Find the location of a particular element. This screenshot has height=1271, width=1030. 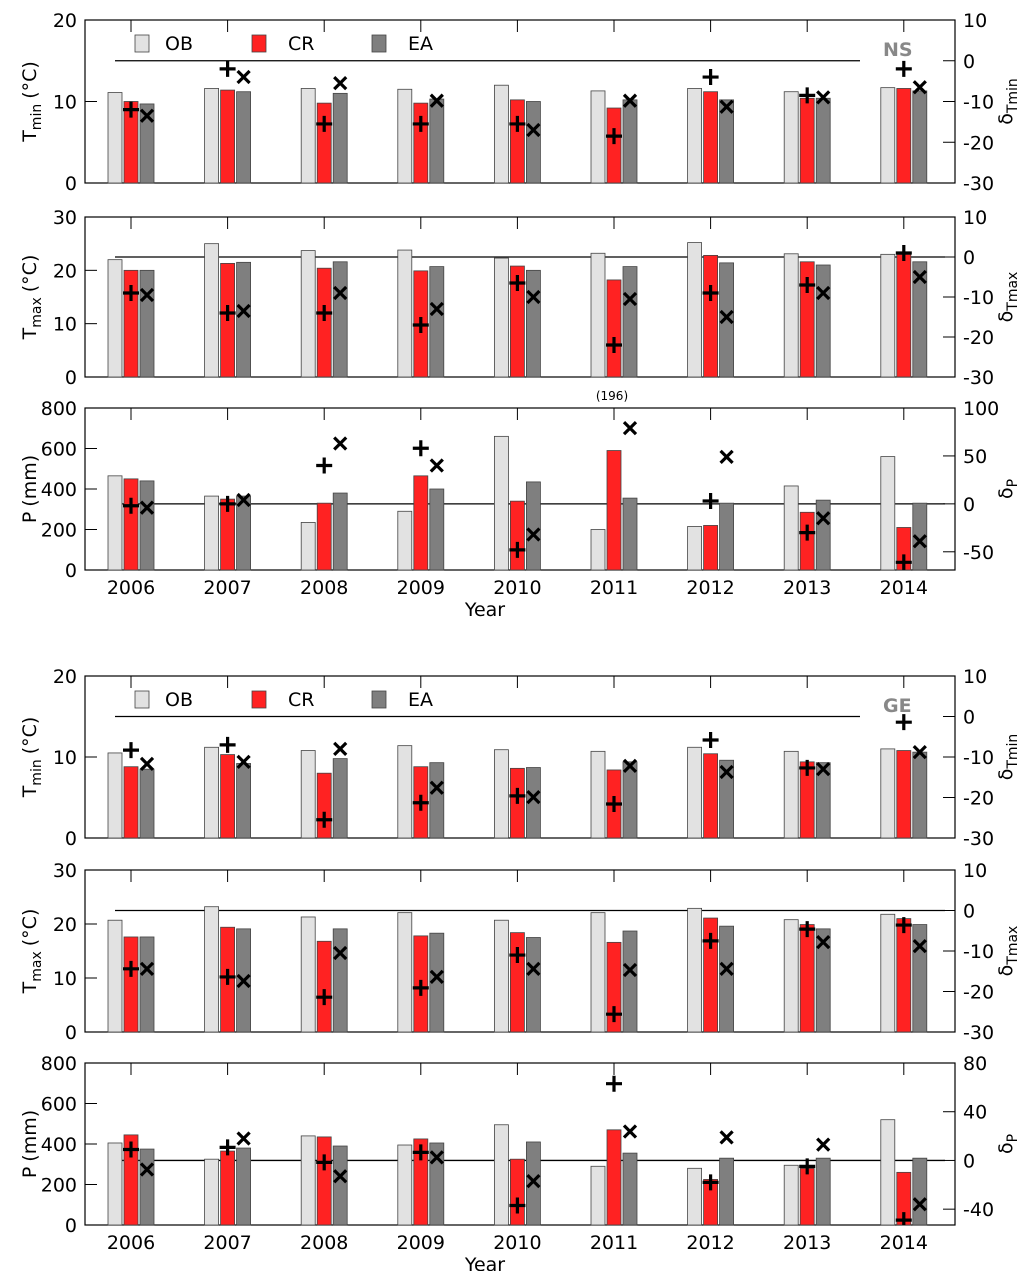

x-tick-label: 2013 is located at coordinates (807, 1243).